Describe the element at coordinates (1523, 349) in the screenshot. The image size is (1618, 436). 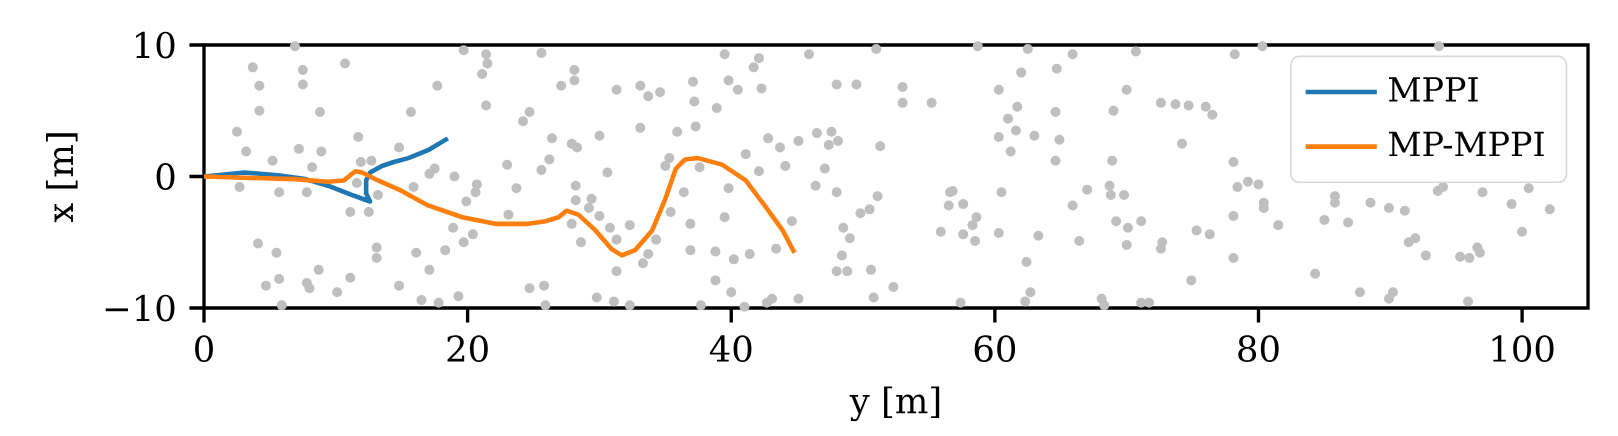
I see `x-tick-label: 100` at that location.